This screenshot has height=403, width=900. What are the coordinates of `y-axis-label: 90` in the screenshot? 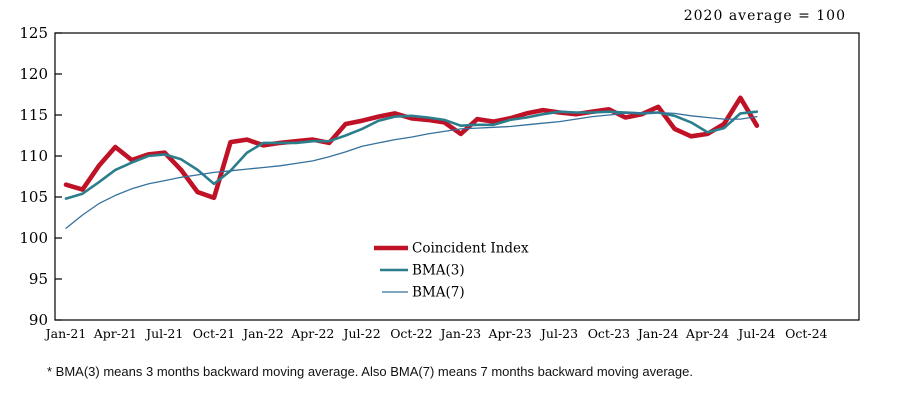 It's located at (38, 320).